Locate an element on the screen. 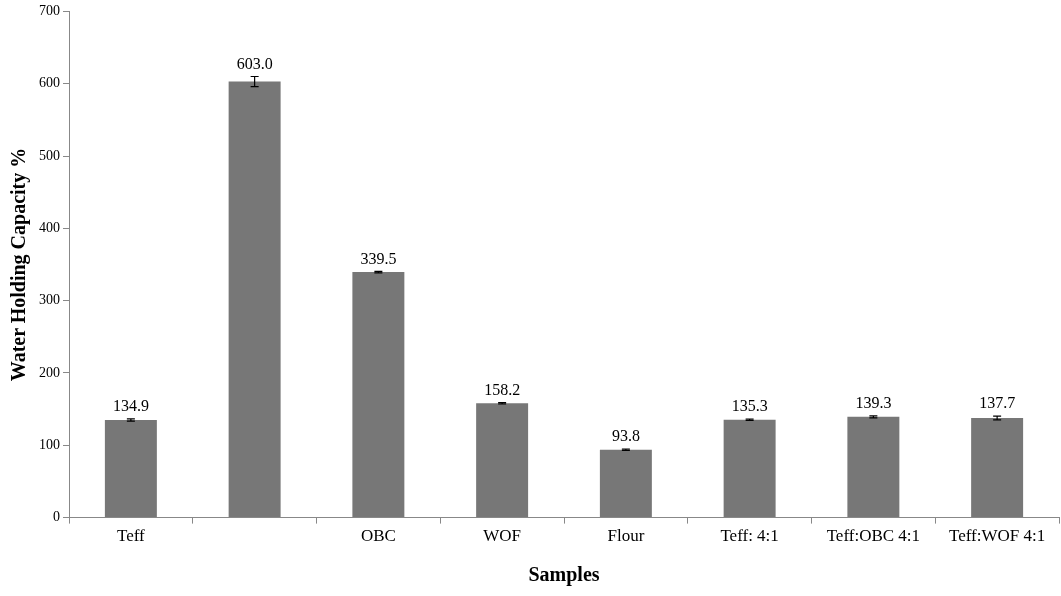 This screenshot has height=596, width=1061. x-tick-label: Teff:WOF 4:1 is located at coordinates (997, 536).